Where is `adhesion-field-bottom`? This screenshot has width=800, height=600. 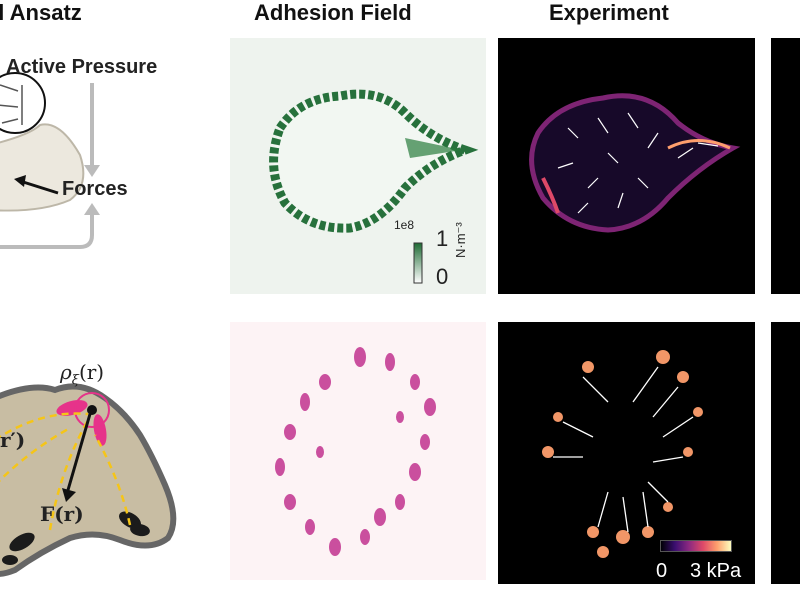
adhesion-field-bottom is located at coordinates (358, 451).